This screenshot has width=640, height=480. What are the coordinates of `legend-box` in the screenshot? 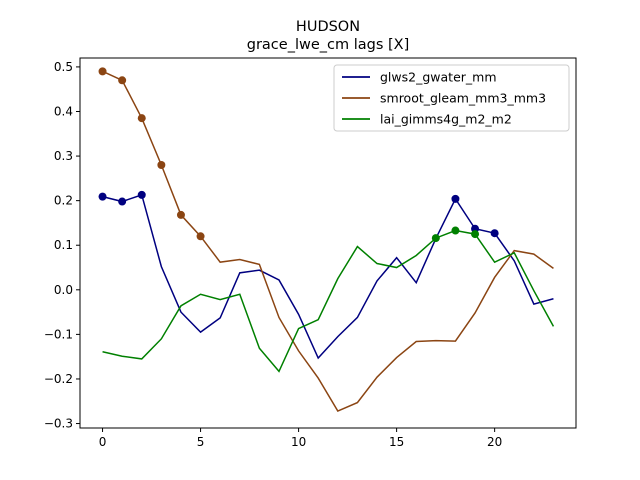 It's located at (451, 98).